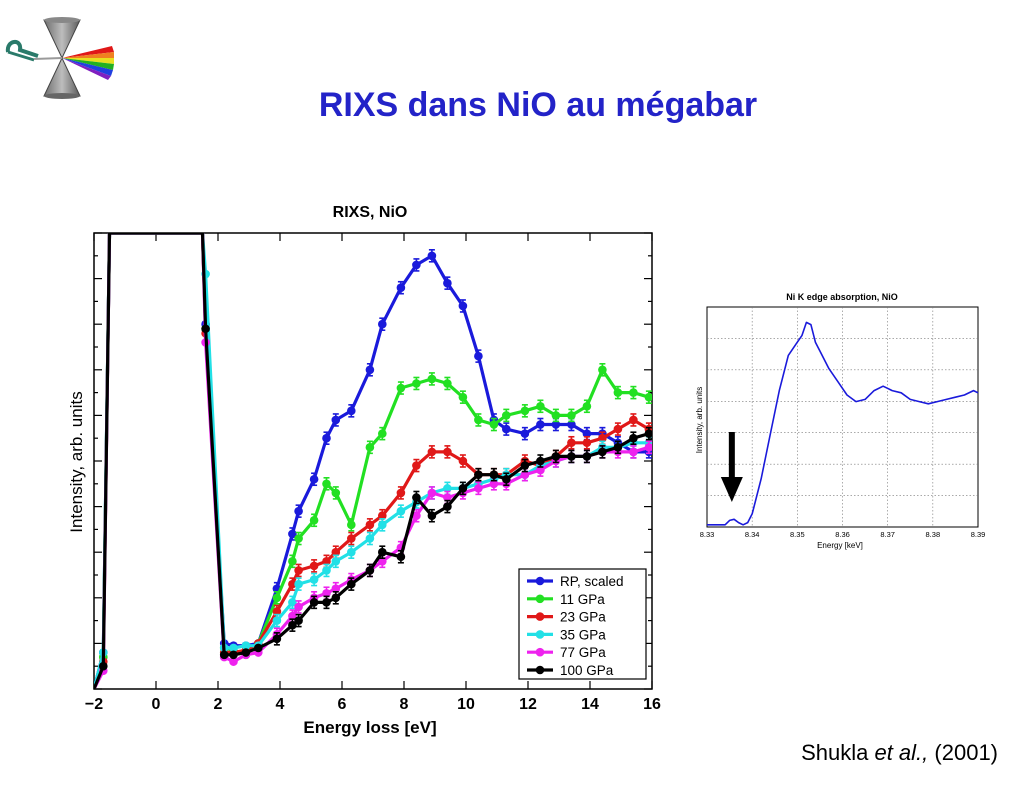 Image resolution: width=1024 pixels, height=791 pixels. What do you see at coordinates (978, 534) in the screenshot?
I see `inset-x-tick-label: 8.39` at bounding box center [978, 534].